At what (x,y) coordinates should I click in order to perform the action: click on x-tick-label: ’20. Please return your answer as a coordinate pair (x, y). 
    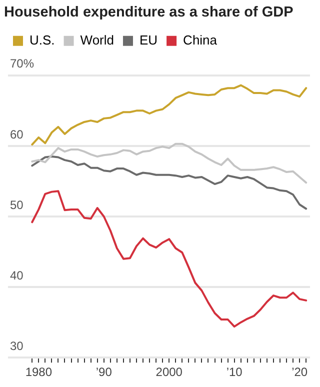
    Looking at the image, I should click on (300, 372).